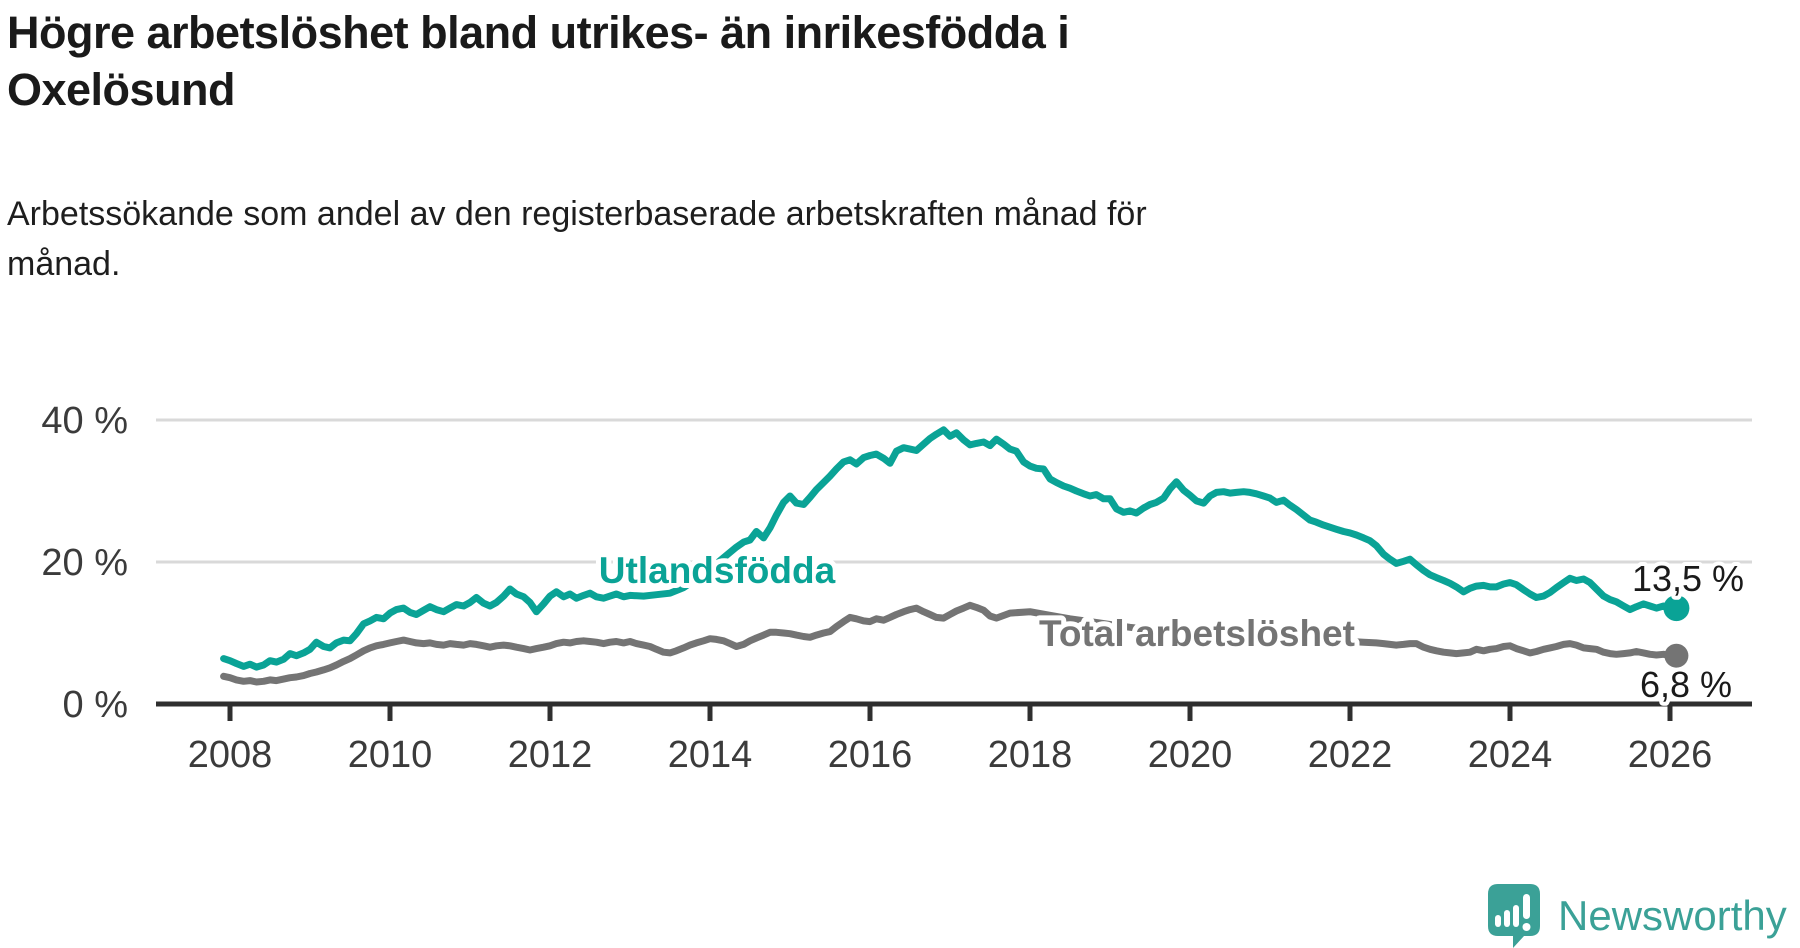 The height and width of the screenshot is (948, 1800). Describe the element at coordinates (1197, 633) in the screenshot. I see `series-label-total-arbetsloshet: Total arbetslöshet` at that location.